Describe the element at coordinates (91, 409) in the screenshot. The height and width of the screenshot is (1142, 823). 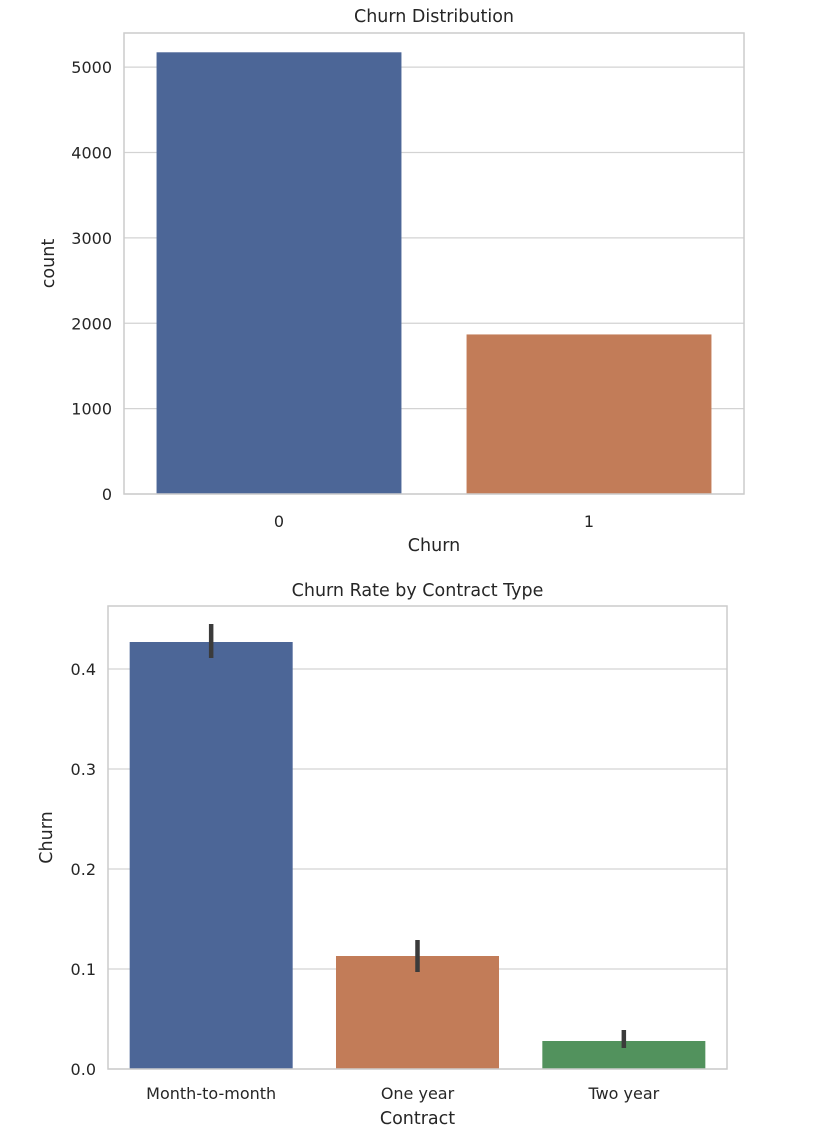
I see `y-tick-label: 1000` at that location.